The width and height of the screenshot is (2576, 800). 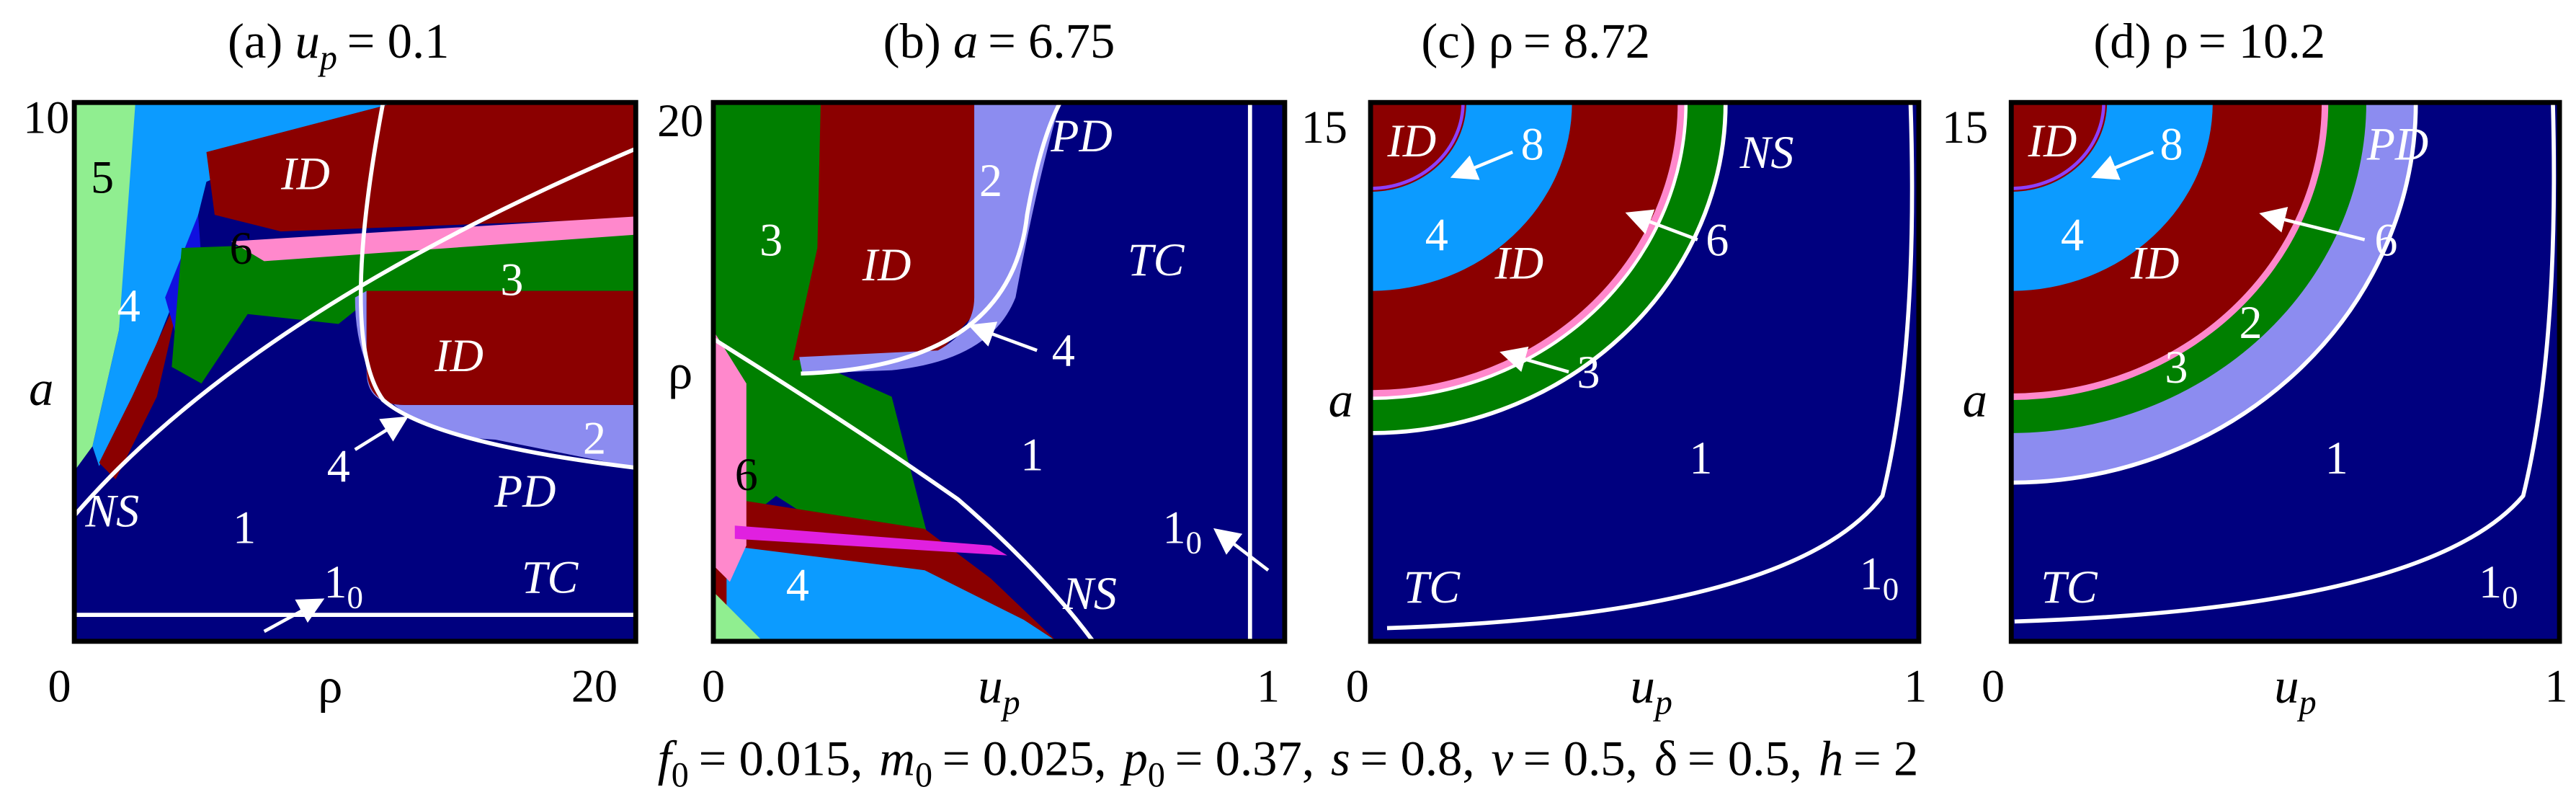 I want to click on region-label: 2, so click(x=594, y=437).